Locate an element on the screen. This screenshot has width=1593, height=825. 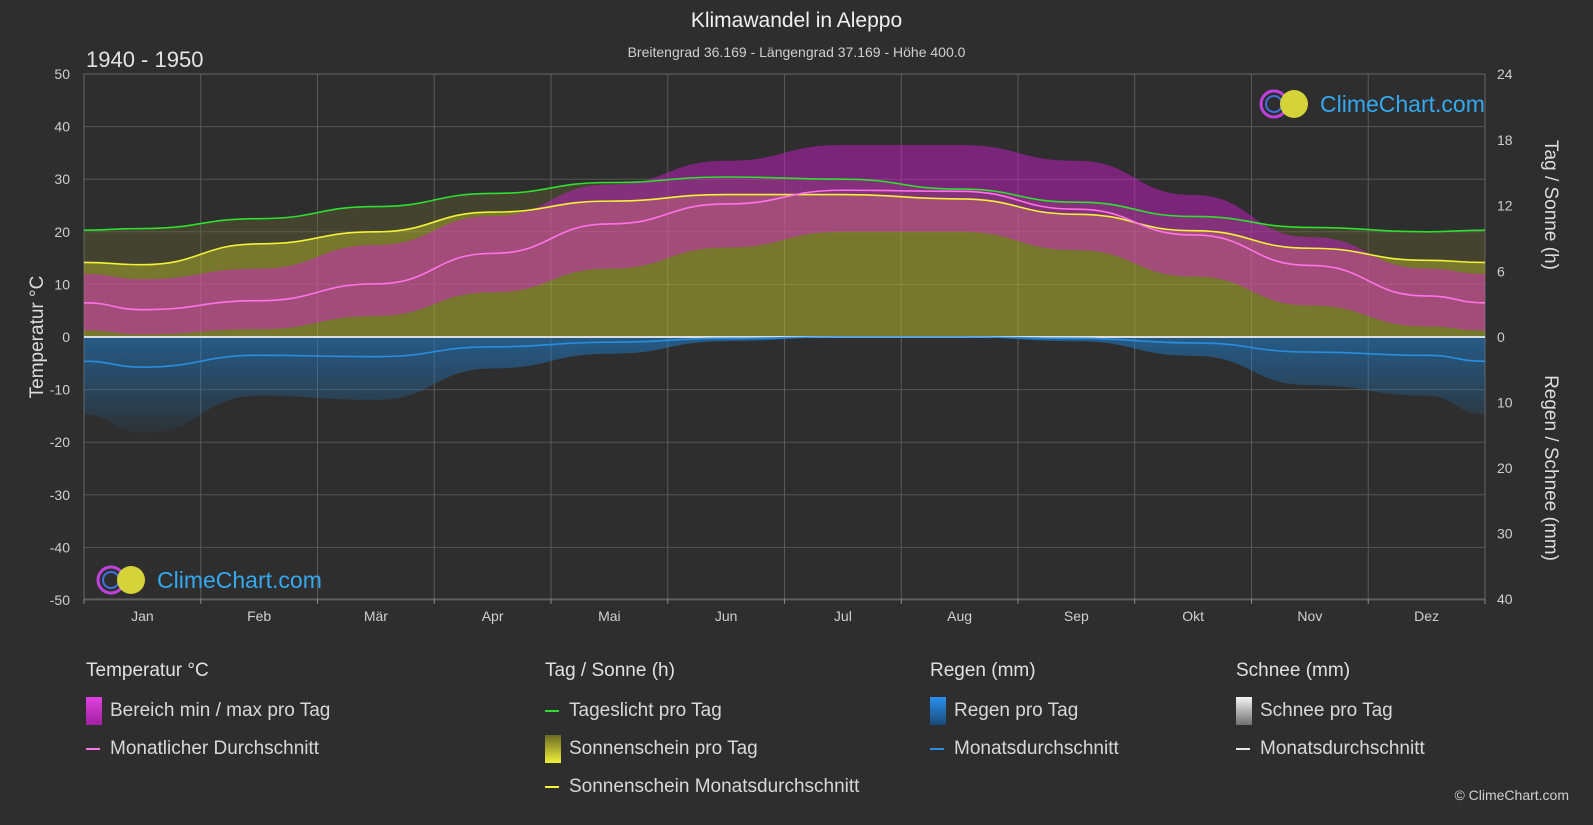
x-tick-label: Mär is located at coordinates (376, 616).